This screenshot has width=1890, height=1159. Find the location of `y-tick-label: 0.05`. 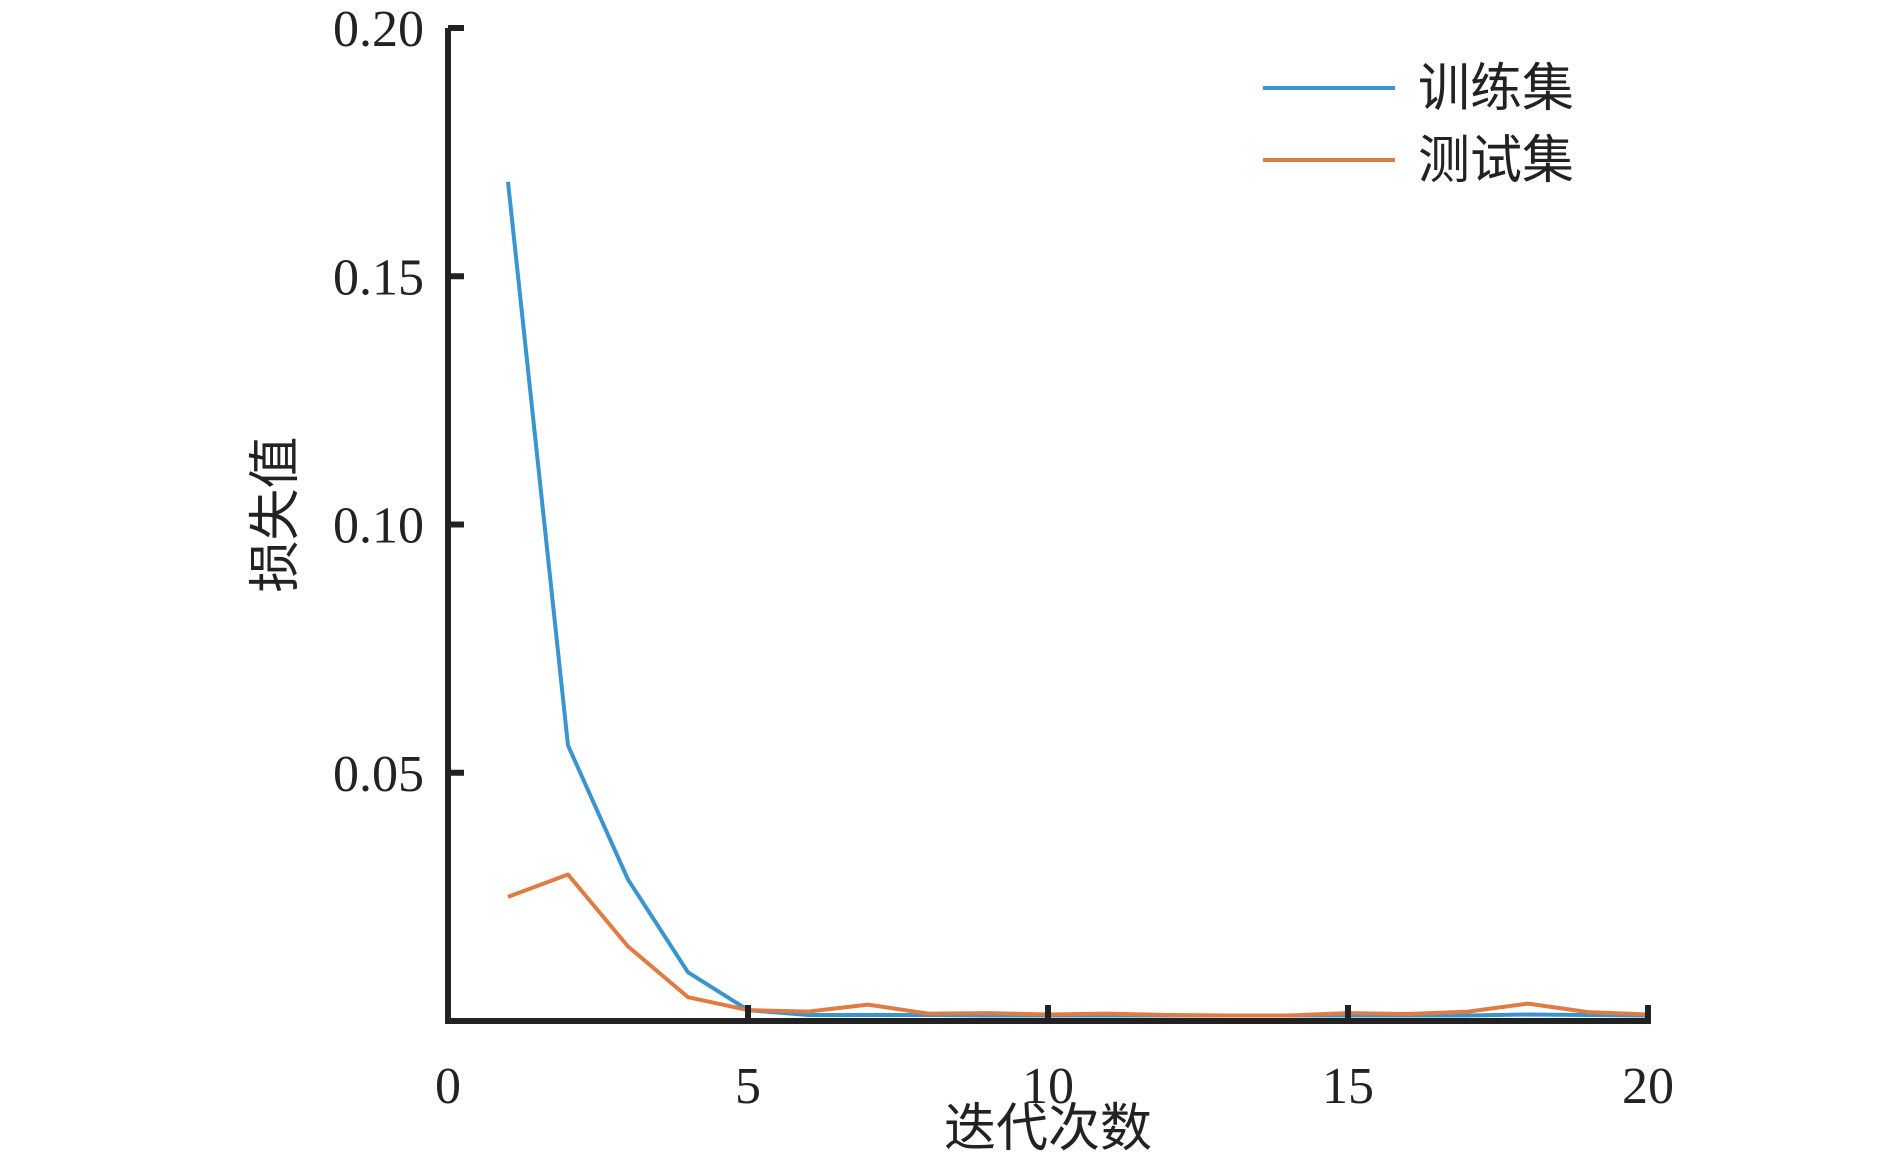

y-tick-label: 0.05 is located at coordinates (378, 774).